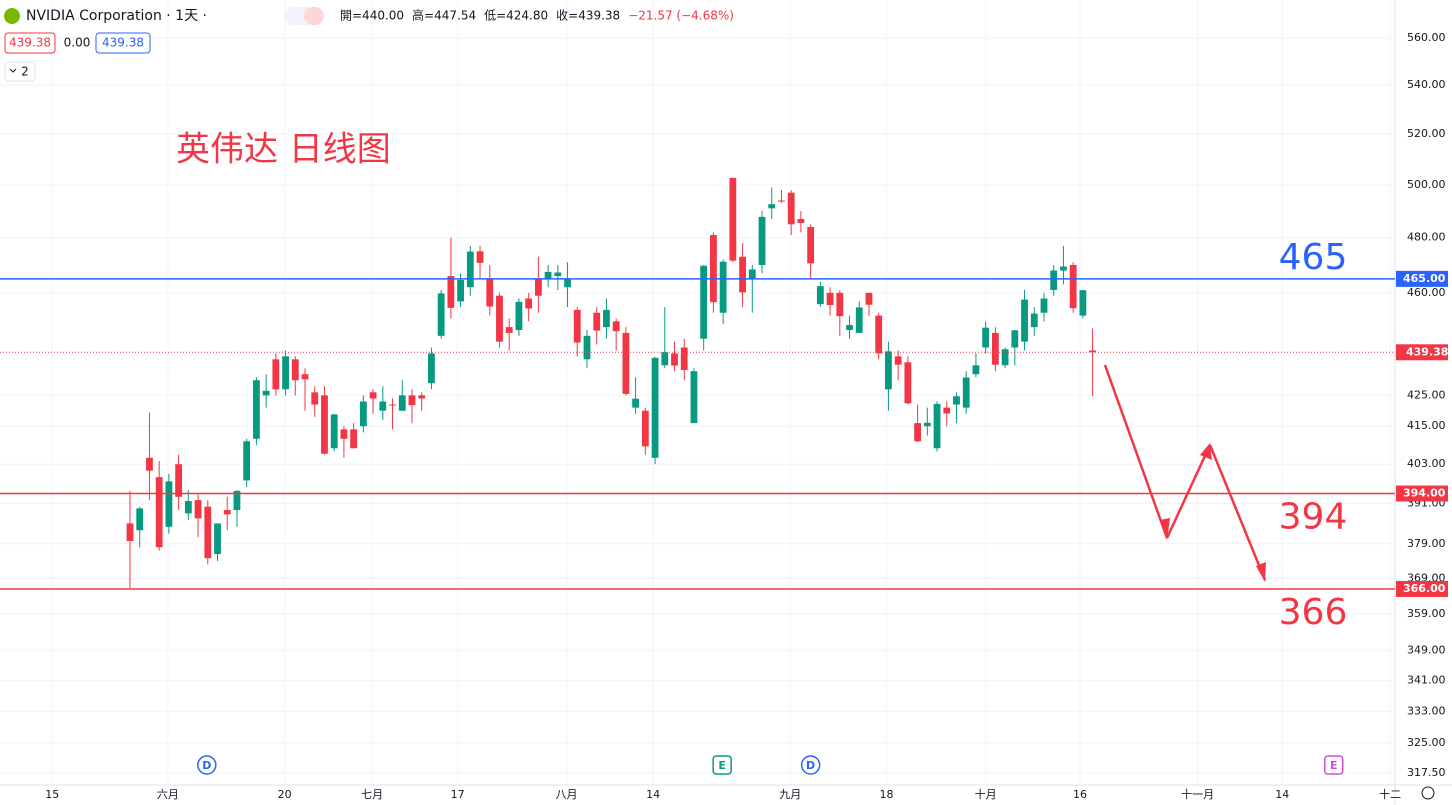 This screenshot has height=805, width=1452. I want to click on bid-box, so click(30, 43).